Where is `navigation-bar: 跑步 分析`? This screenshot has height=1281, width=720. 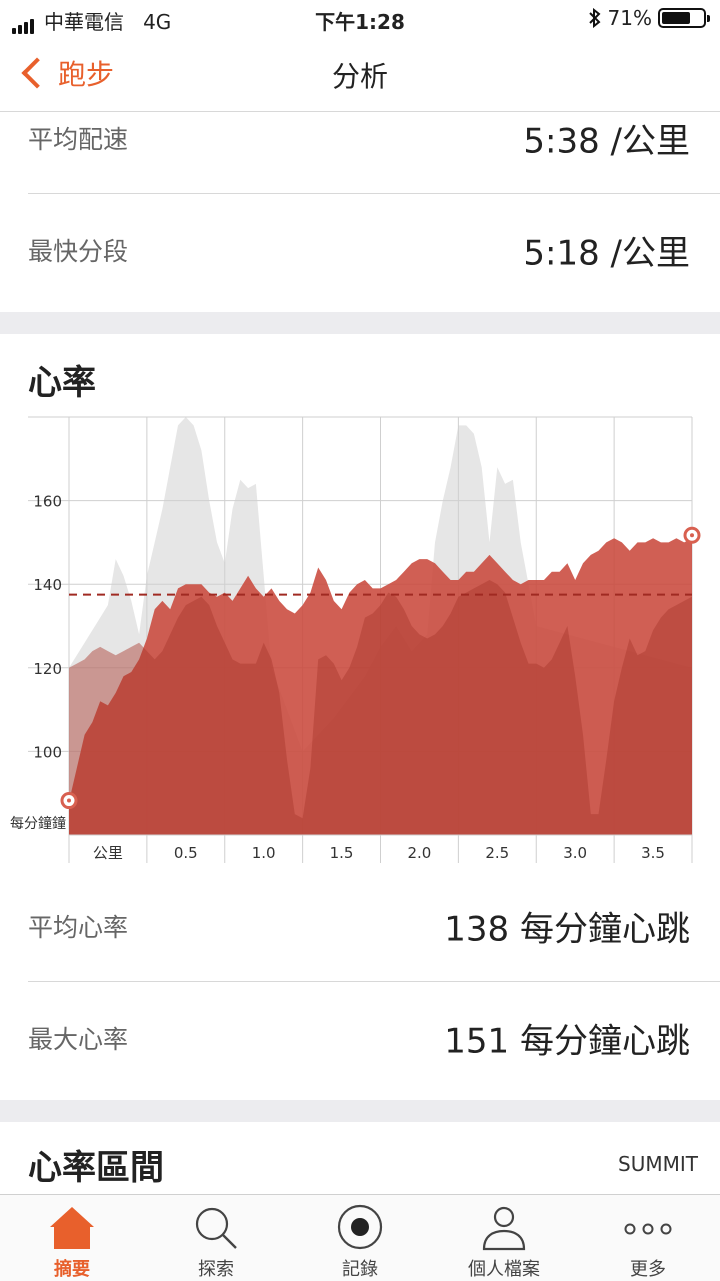 navigation-bar: 跑步 分析 is located at coordinates (360, 74).